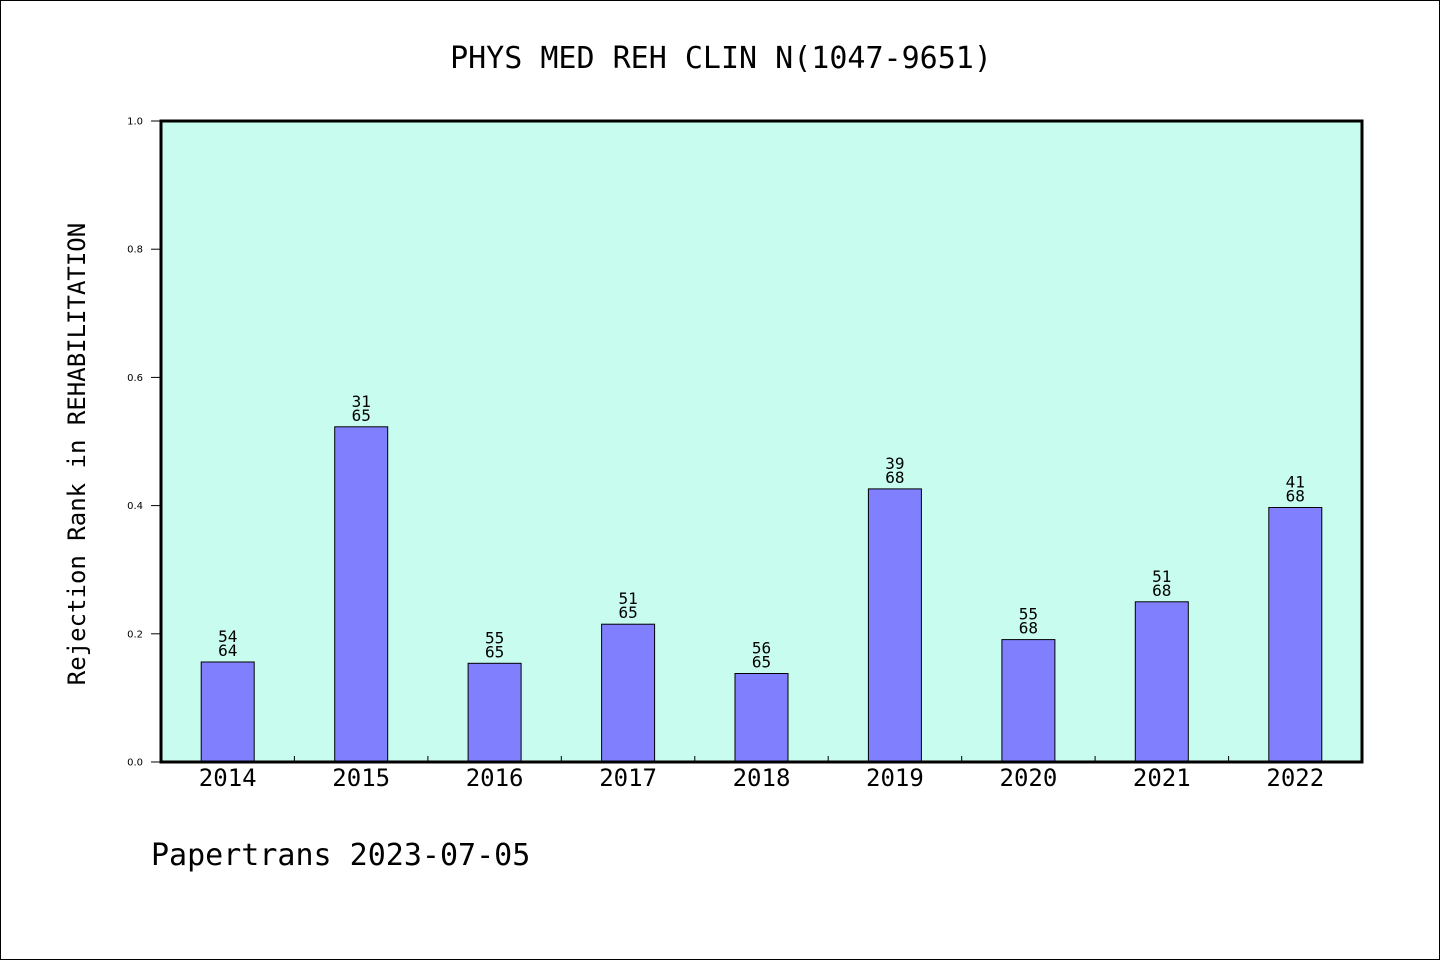 Image resolution: width=1440 pixels, height=961 pixels. What do you see at coordinates (361, 415) in the screenshot?
I see `bar-label-bottom-2015: 65` at bounding box center [361, 415].